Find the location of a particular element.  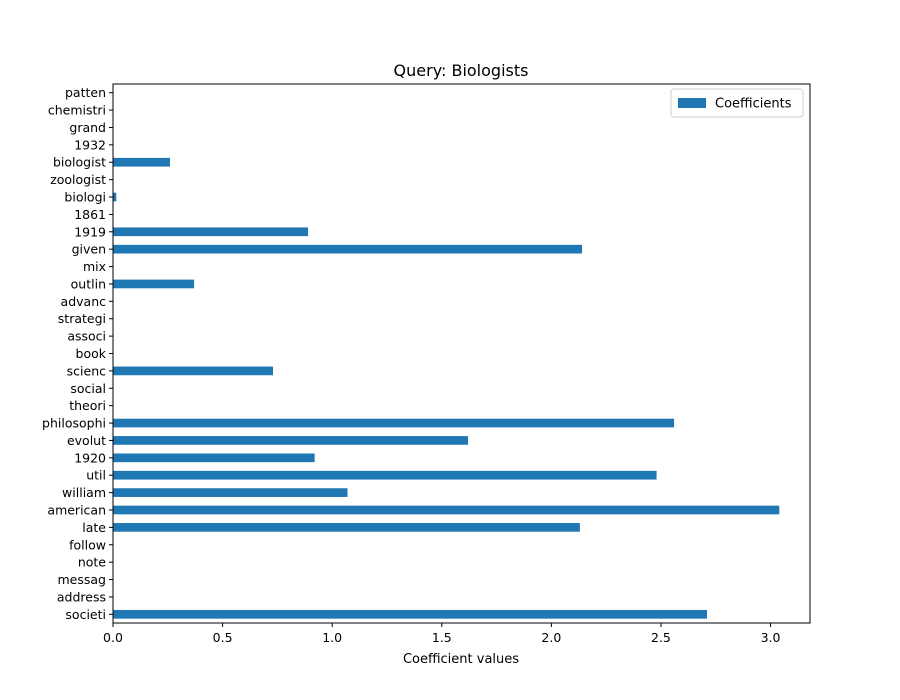

y-tick-label: strategi is located at coordinates (82, 318).